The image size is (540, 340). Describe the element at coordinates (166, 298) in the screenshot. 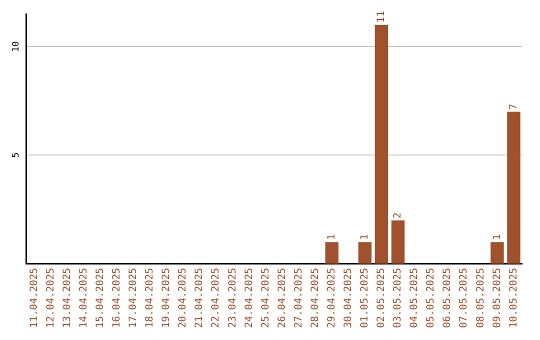

I see `x-tick-label: 19.04.2025` at that location.